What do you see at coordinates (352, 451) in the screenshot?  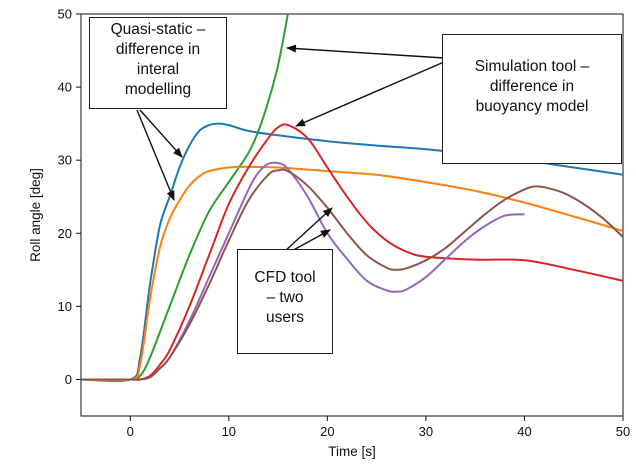 I see `x-axis-label: Time [s]` at bounding box center [352, 451].